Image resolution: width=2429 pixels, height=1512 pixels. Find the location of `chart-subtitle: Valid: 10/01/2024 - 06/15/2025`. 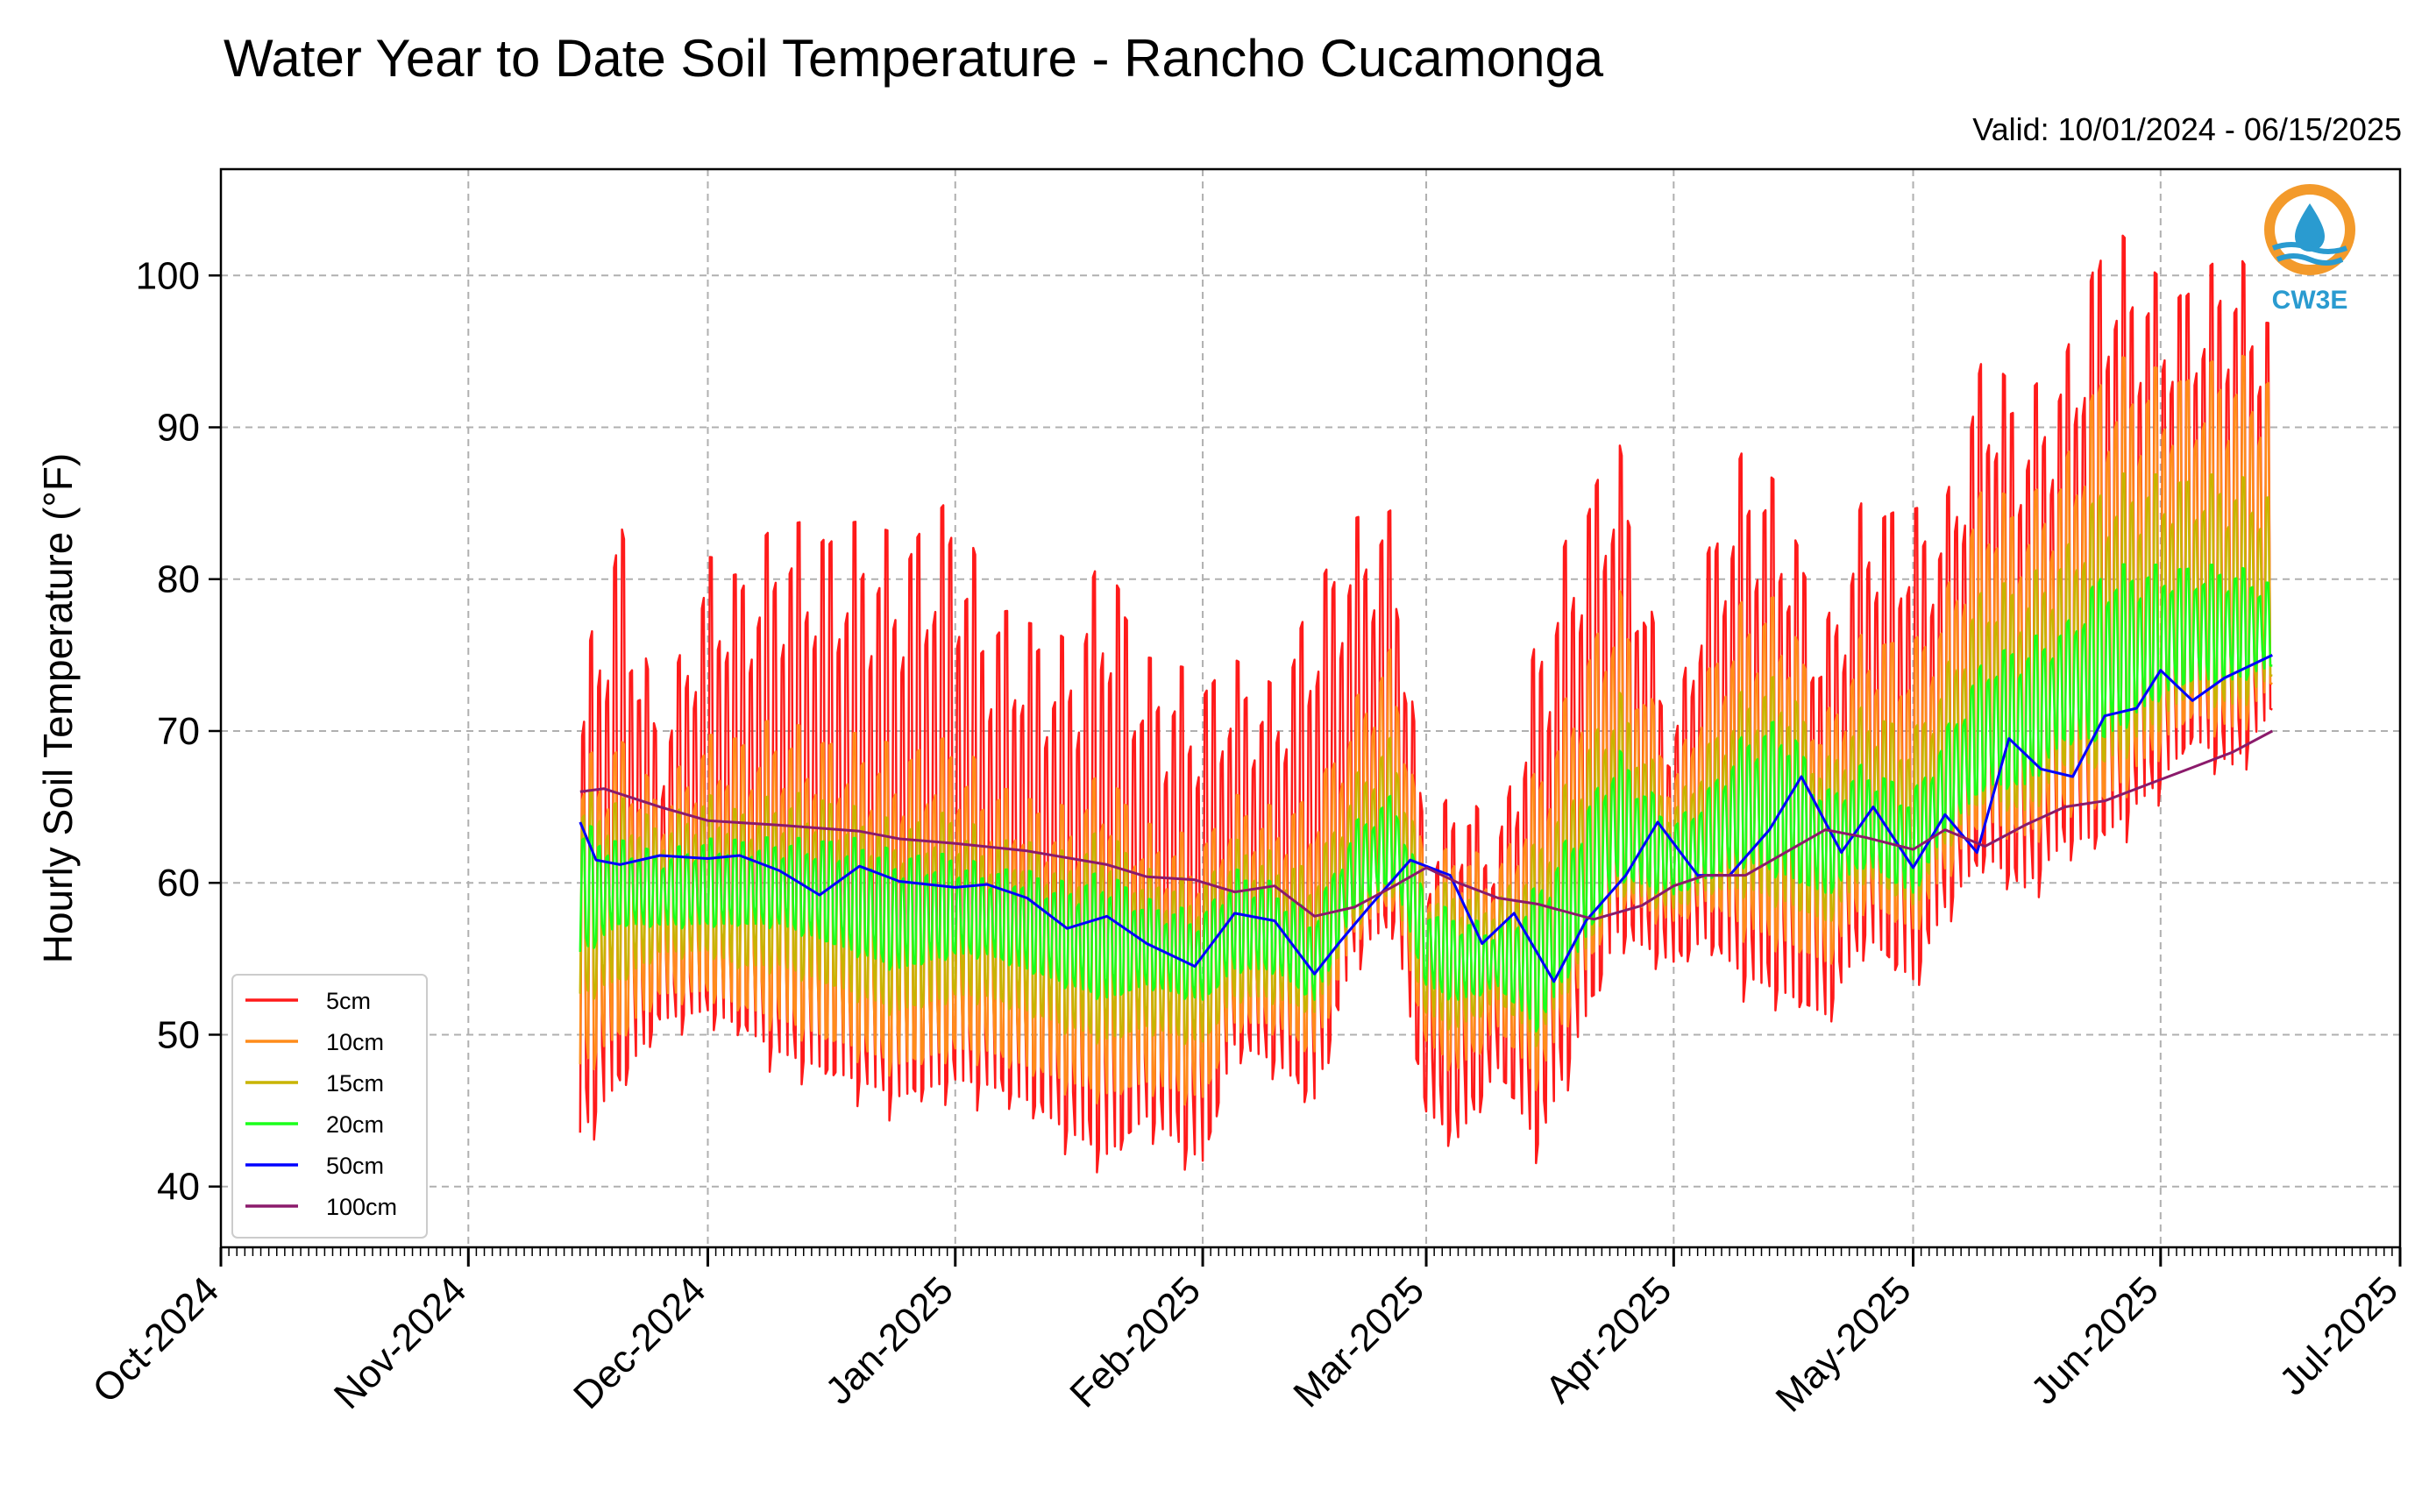

chart-subtitle: Valid: 10/01/2024 - 06/15/2025 is located at coordinates (2187, 129).